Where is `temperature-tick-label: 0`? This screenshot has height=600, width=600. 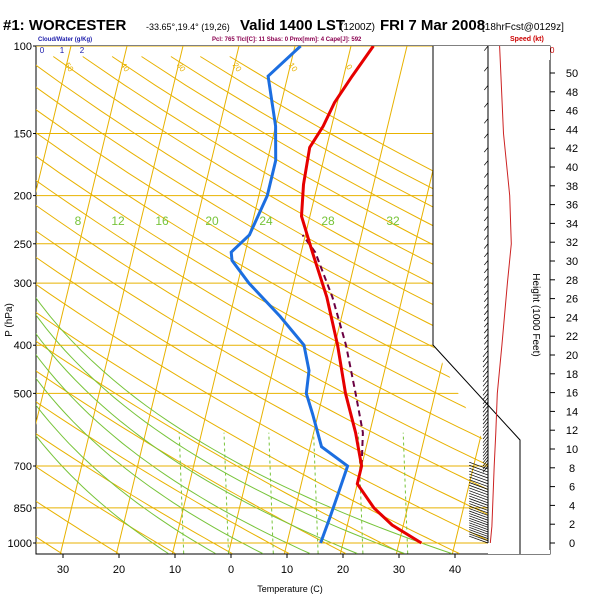 temperature-tick-label: 0 is located at coordinates (231, 570).